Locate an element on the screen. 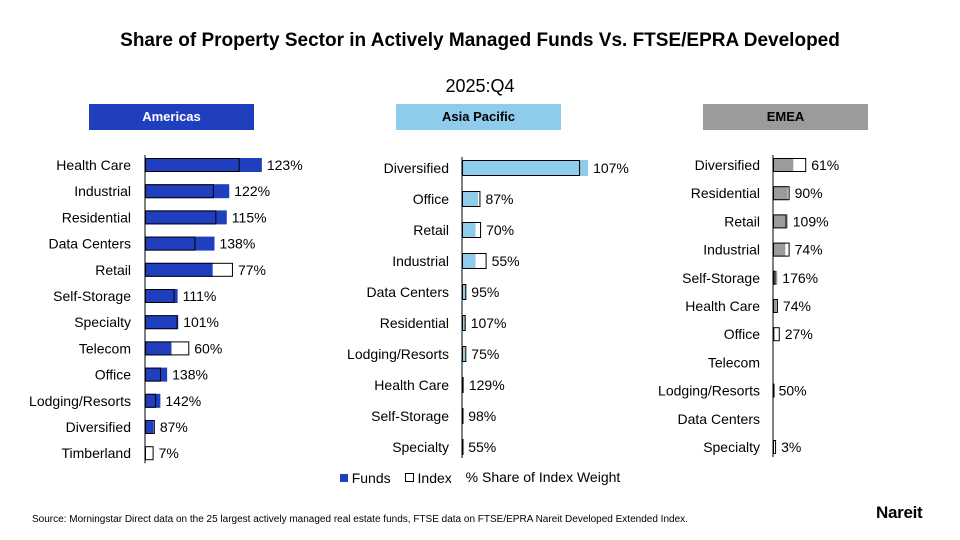 The width and height of the screenshot is (960, 540). value-label-americas-residential: 115% is located at coordinates (249, 217).